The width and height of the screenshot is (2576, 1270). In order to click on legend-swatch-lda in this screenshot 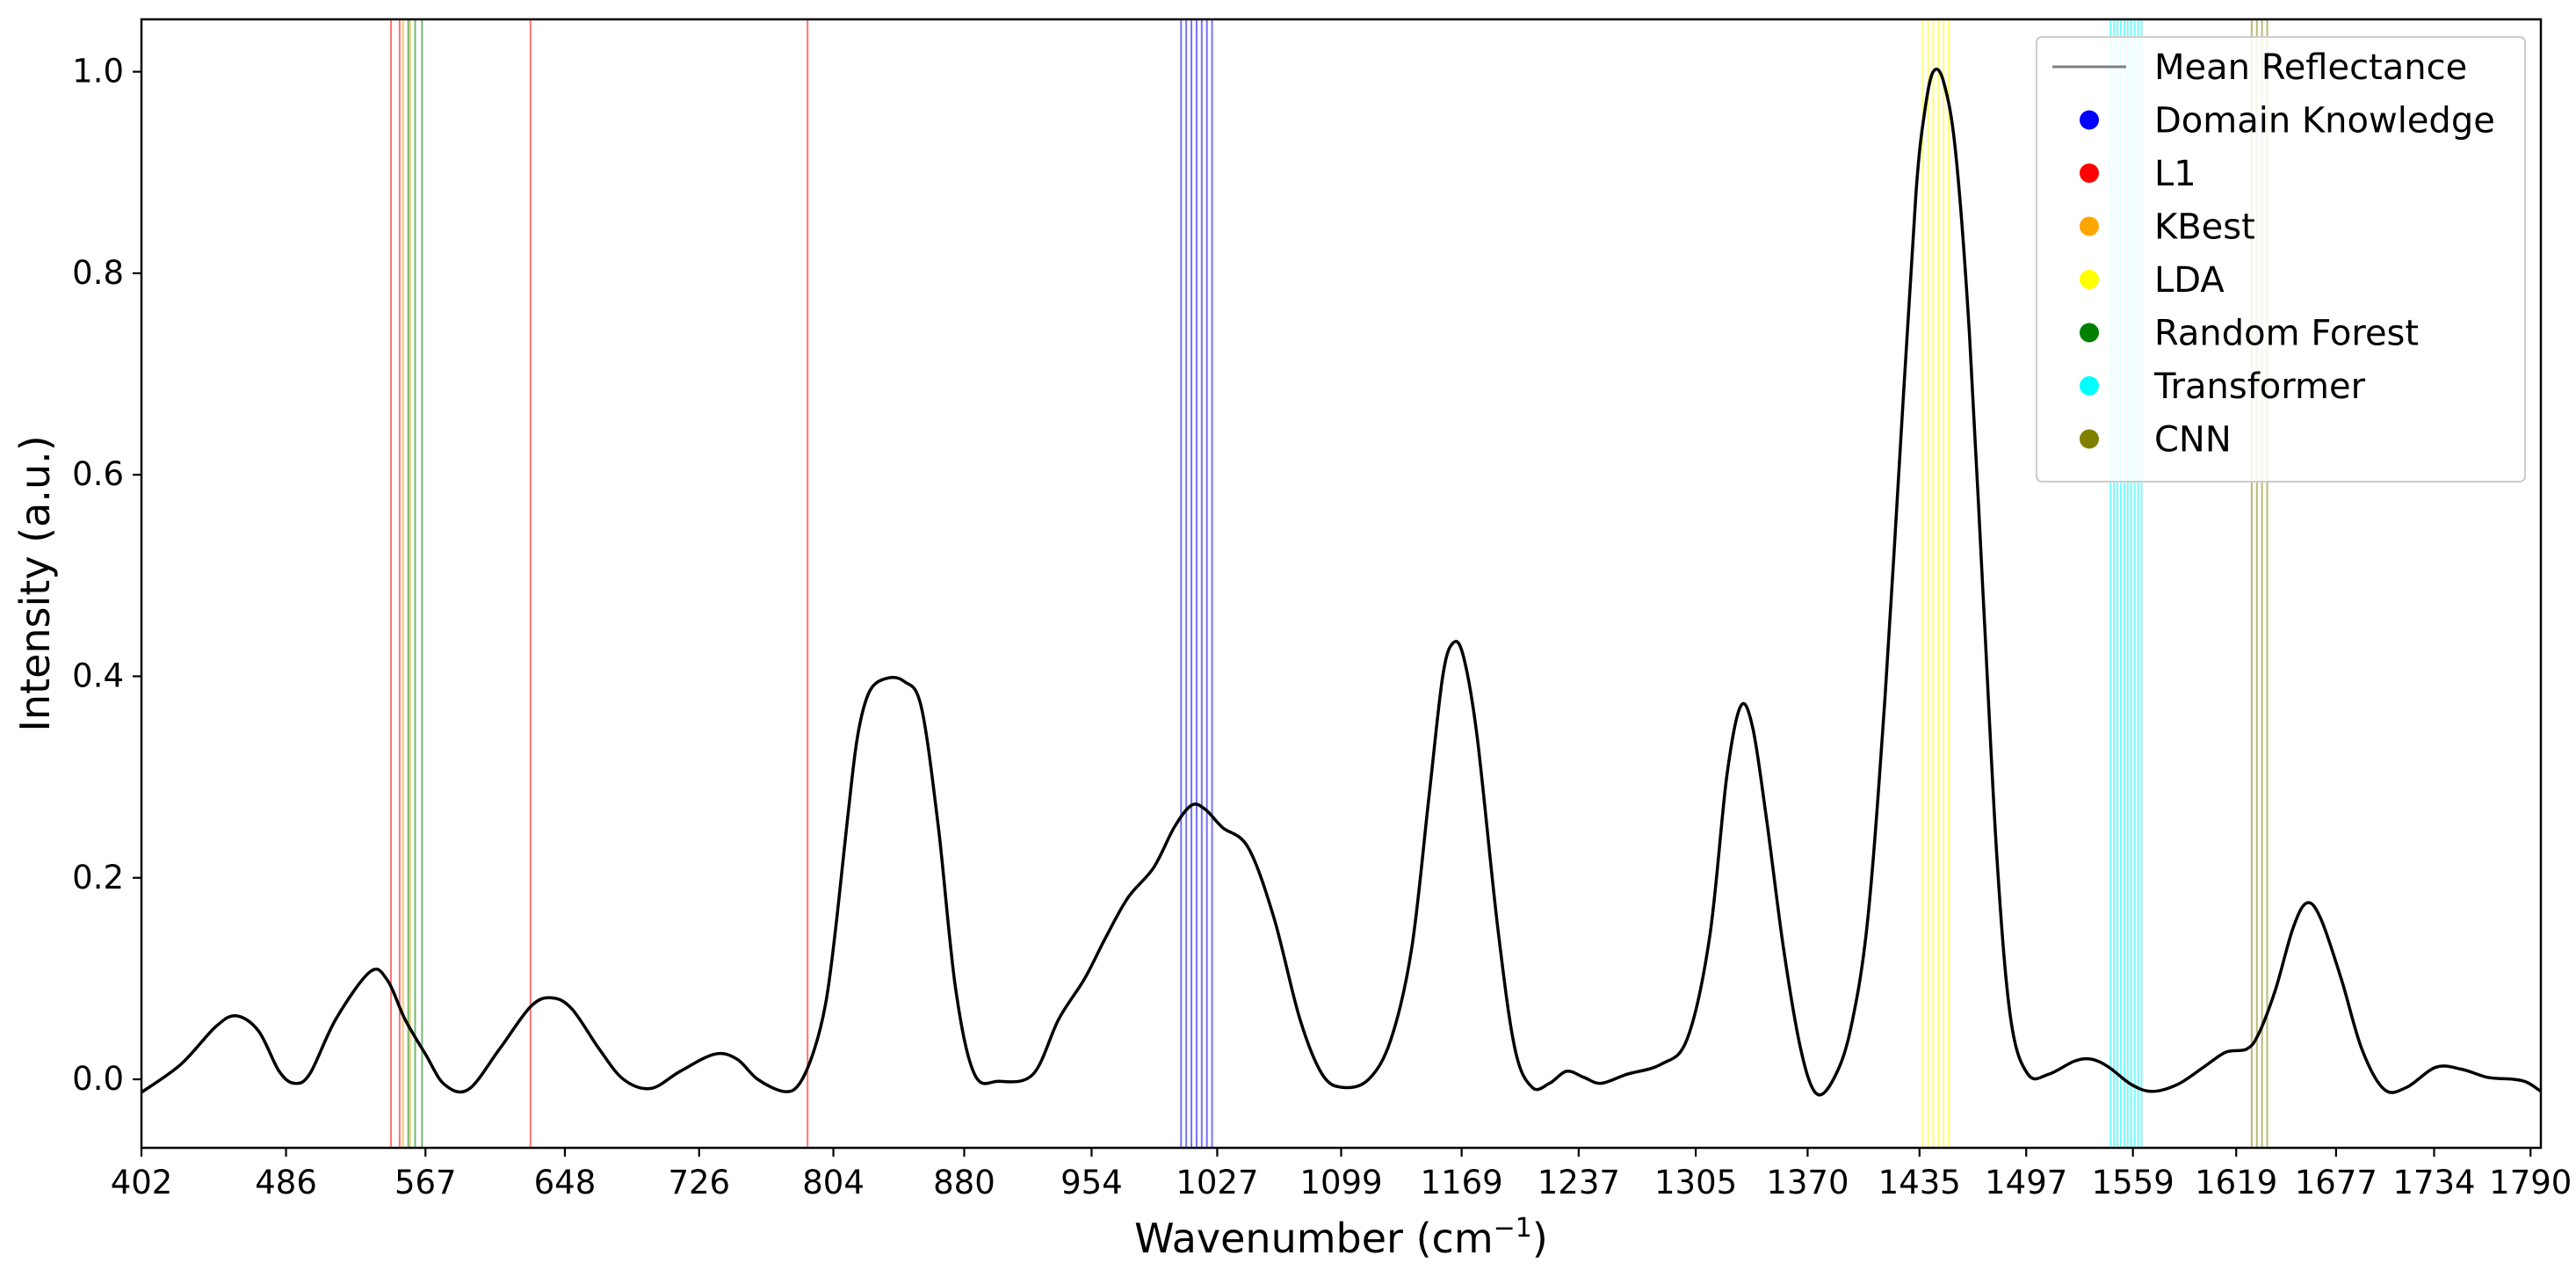, I will do `click(2089, 279)`.